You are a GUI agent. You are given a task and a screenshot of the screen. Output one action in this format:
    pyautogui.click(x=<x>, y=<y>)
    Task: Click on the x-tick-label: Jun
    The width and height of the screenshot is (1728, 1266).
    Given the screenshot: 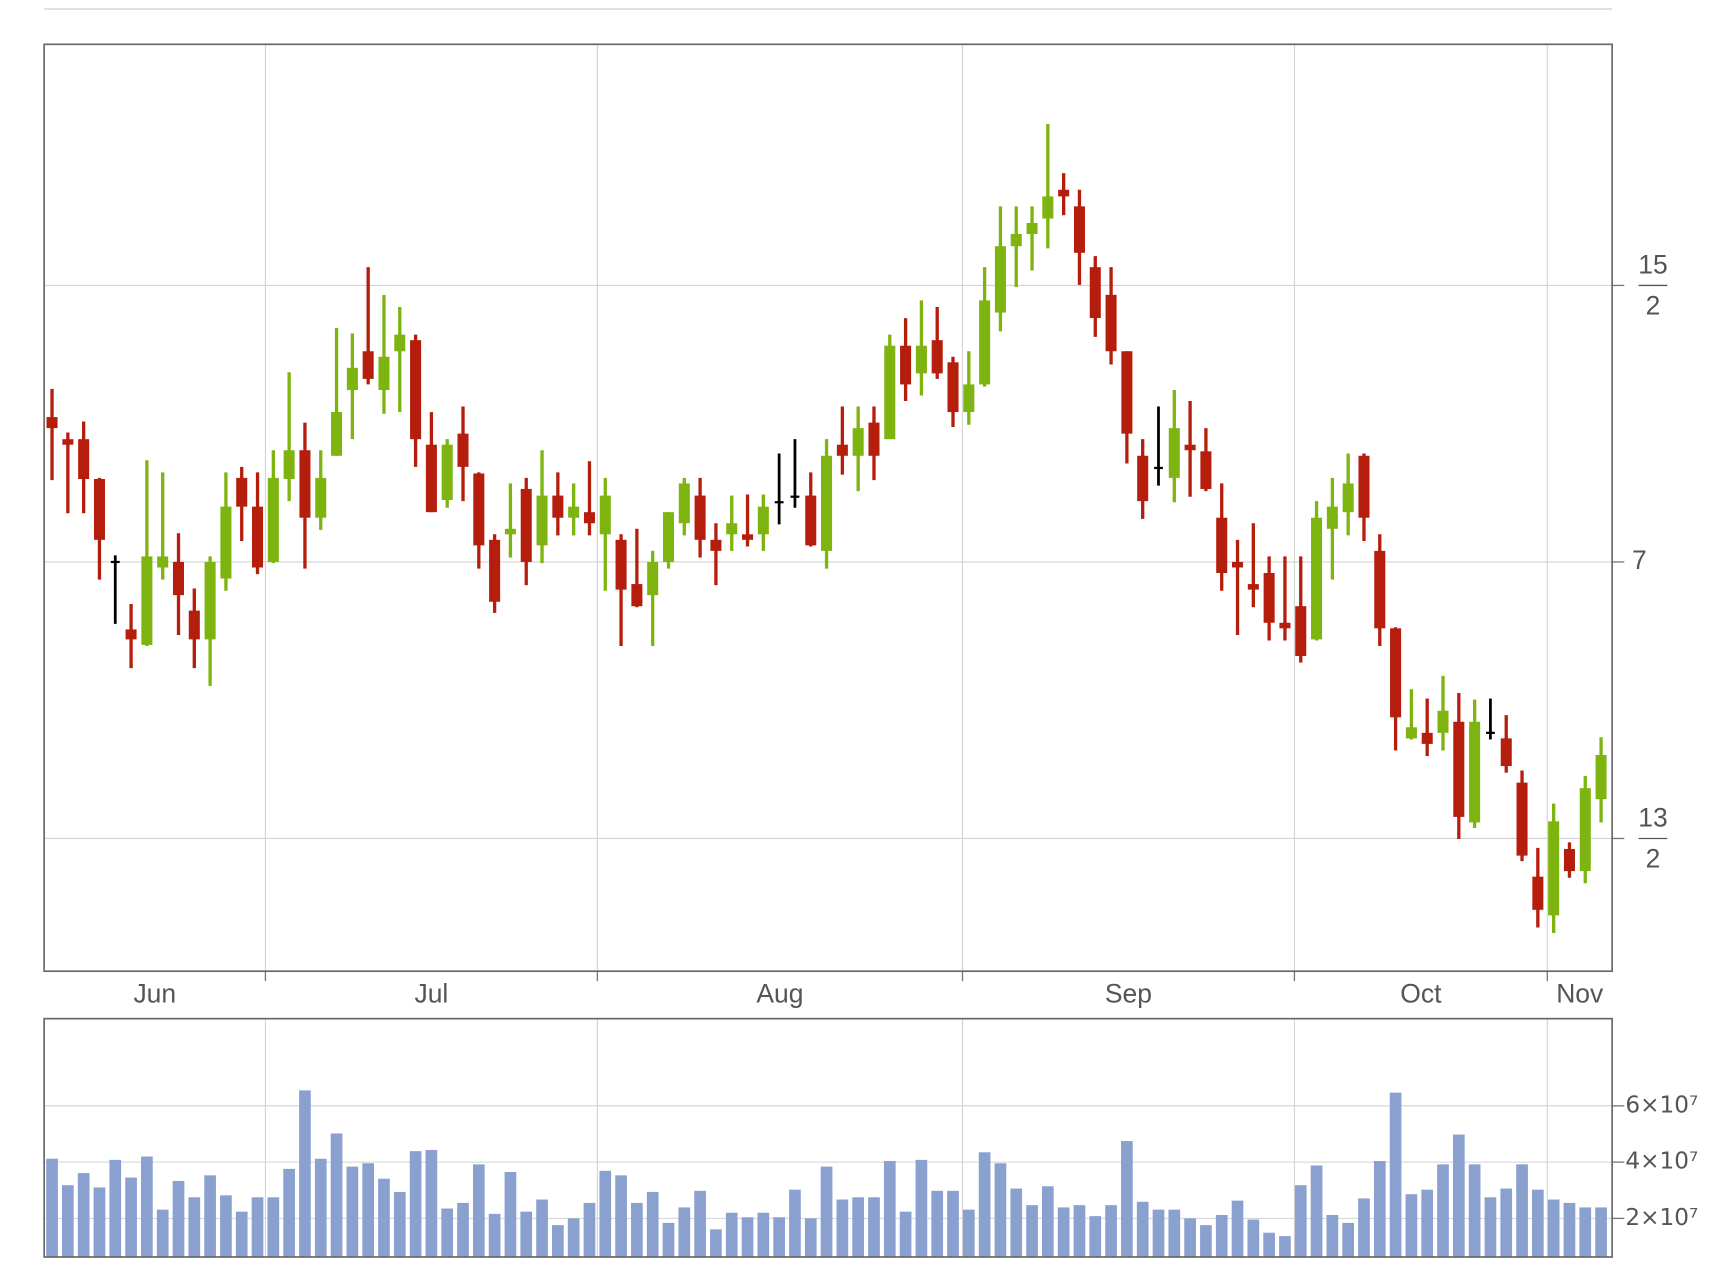 What is the action you would take?
    pyautogui.click(x=154, y=993)
    